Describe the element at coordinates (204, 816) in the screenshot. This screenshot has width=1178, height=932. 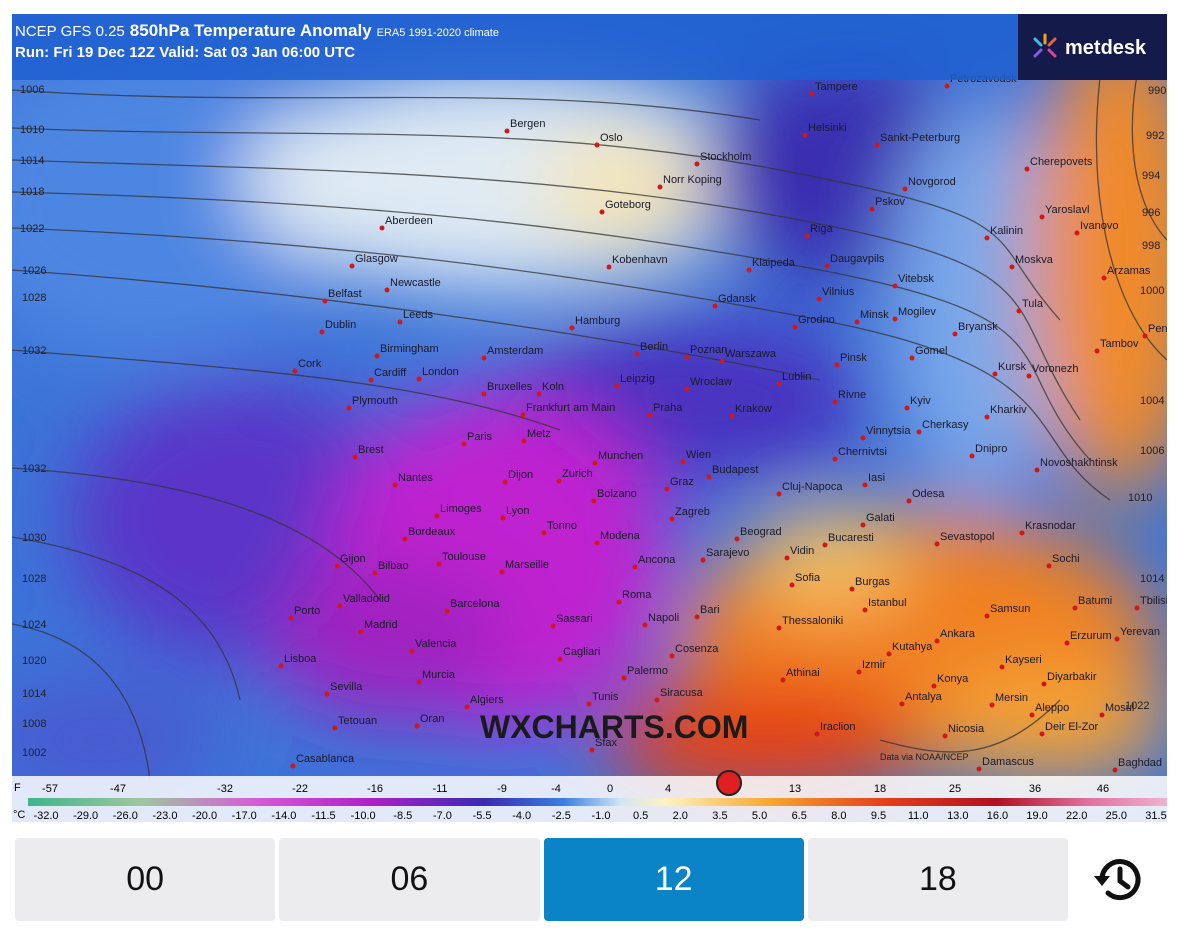
I see `c-label: -20.0` at that location.